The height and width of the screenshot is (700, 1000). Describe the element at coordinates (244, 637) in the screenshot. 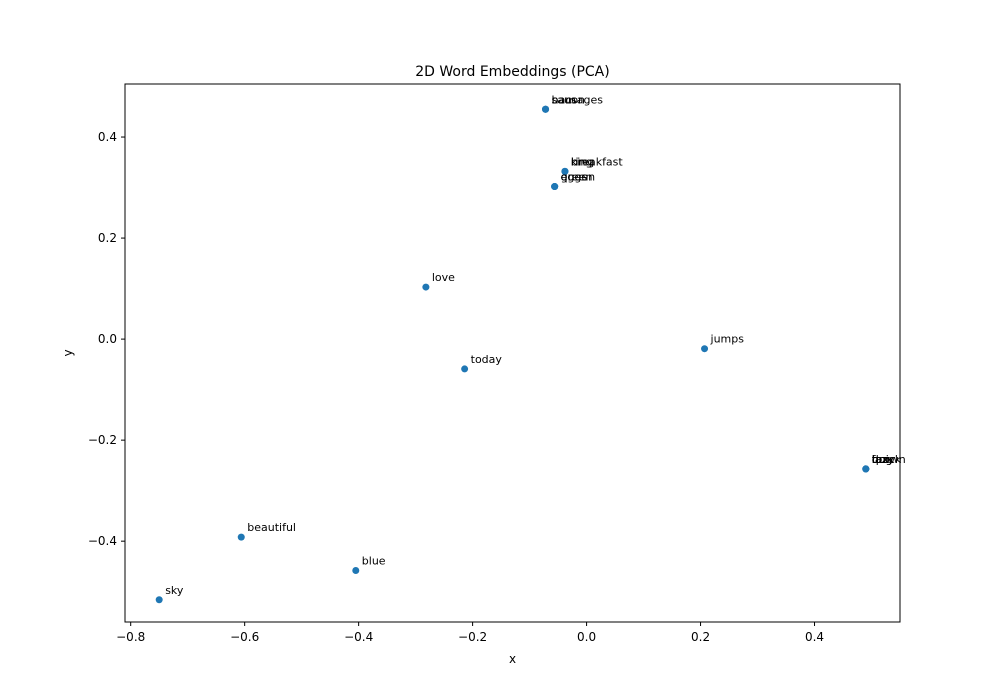

I see `x-tick-label: −0.6` at that location.